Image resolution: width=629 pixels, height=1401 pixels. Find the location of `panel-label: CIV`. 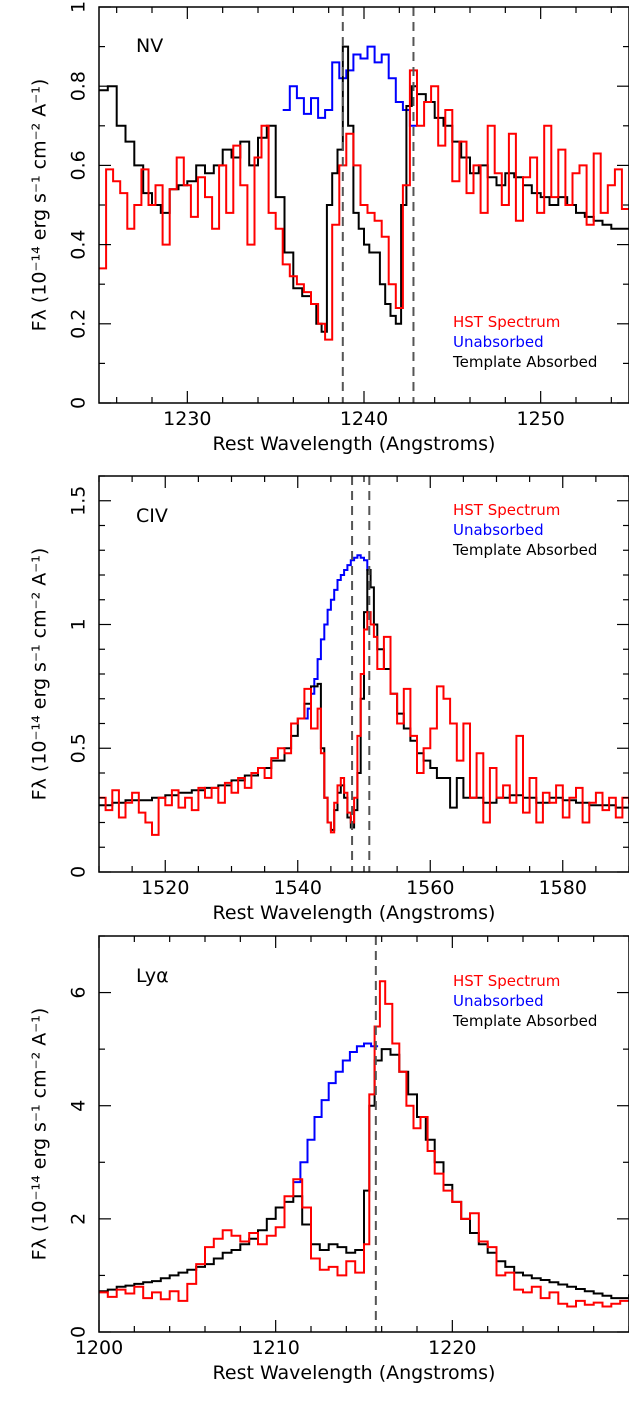

panel-label: CIV is located at coordinates (152, 516).